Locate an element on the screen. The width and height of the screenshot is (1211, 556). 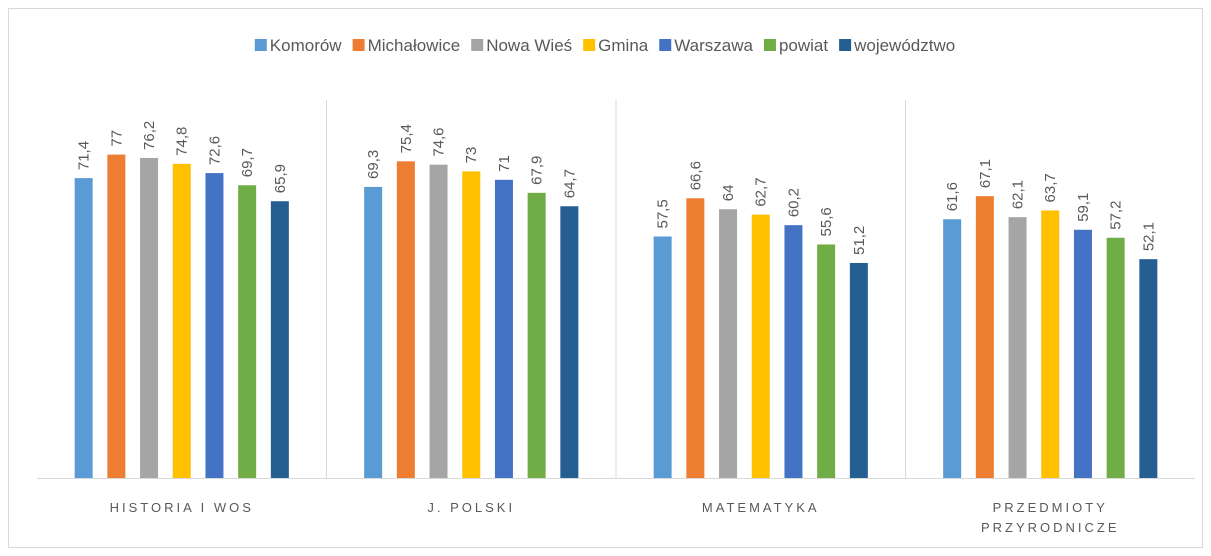
data-label: 59,1 is located at coordinates (1083, 207).